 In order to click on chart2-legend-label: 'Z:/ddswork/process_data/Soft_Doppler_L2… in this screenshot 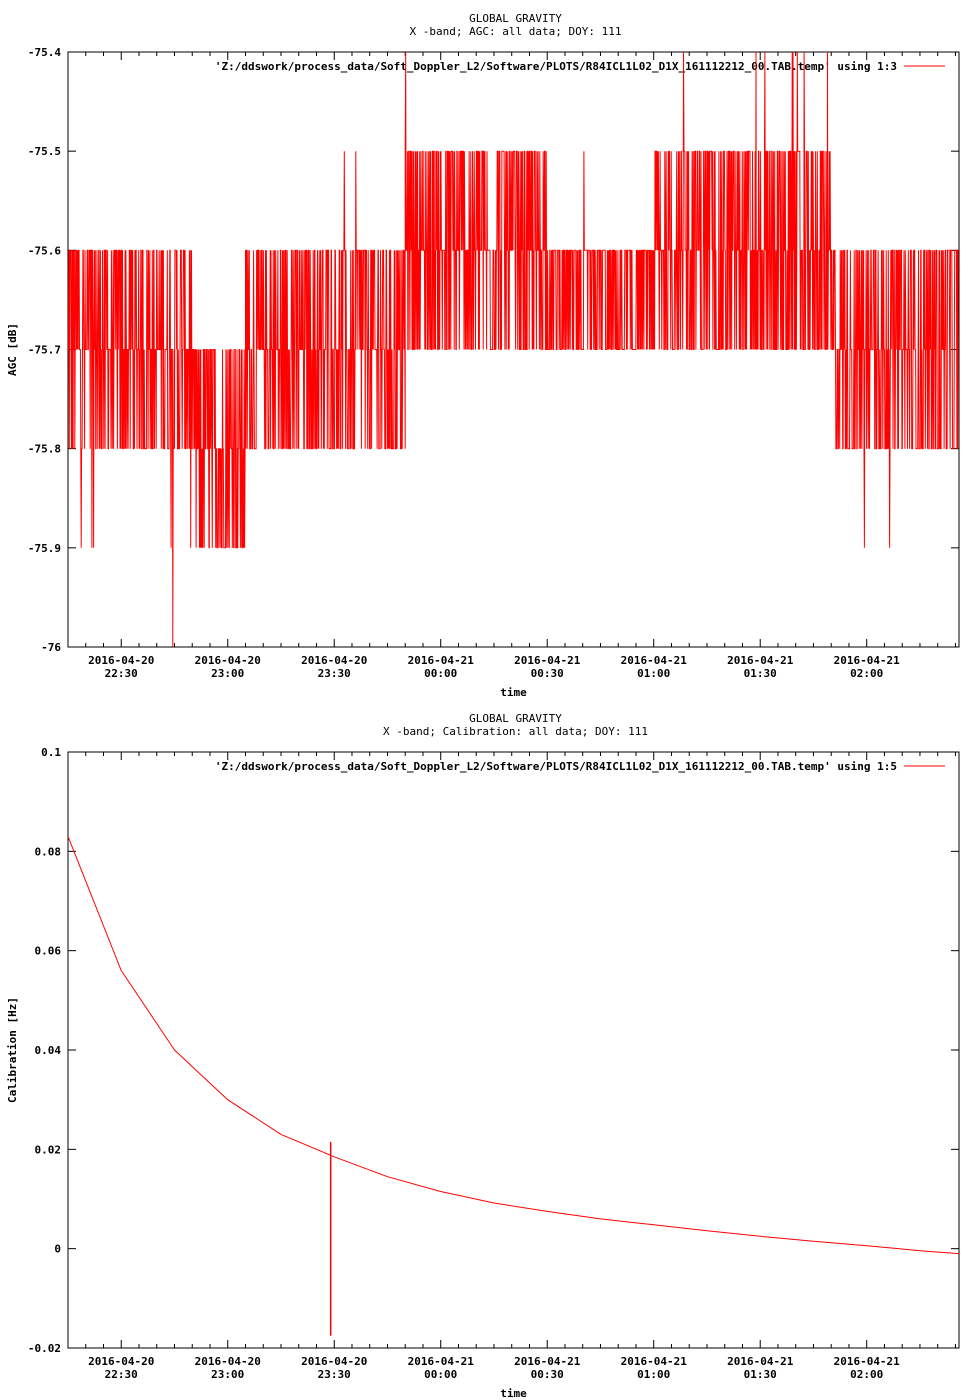, I will do `click(556, 766)`.